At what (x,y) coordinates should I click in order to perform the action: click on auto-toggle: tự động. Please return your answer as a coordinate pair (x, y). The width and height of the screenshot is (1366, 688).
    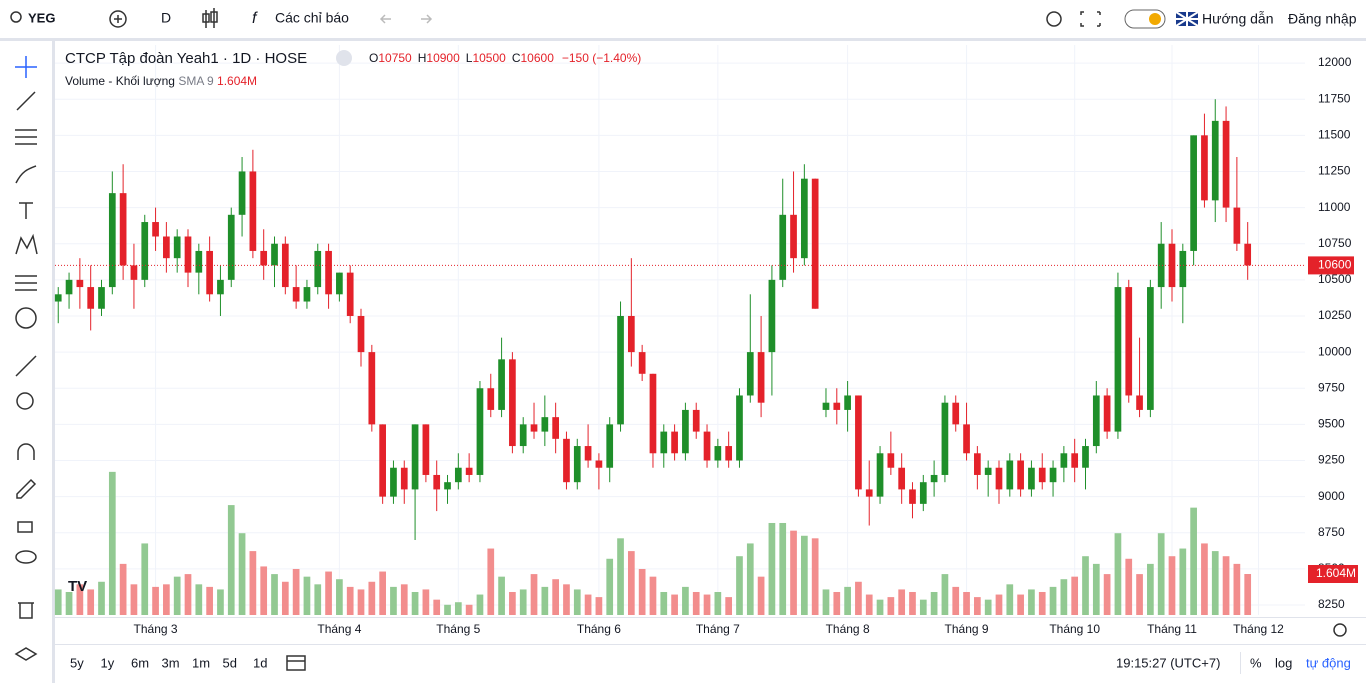
    Looking at the image, I should click on (1328, 662).